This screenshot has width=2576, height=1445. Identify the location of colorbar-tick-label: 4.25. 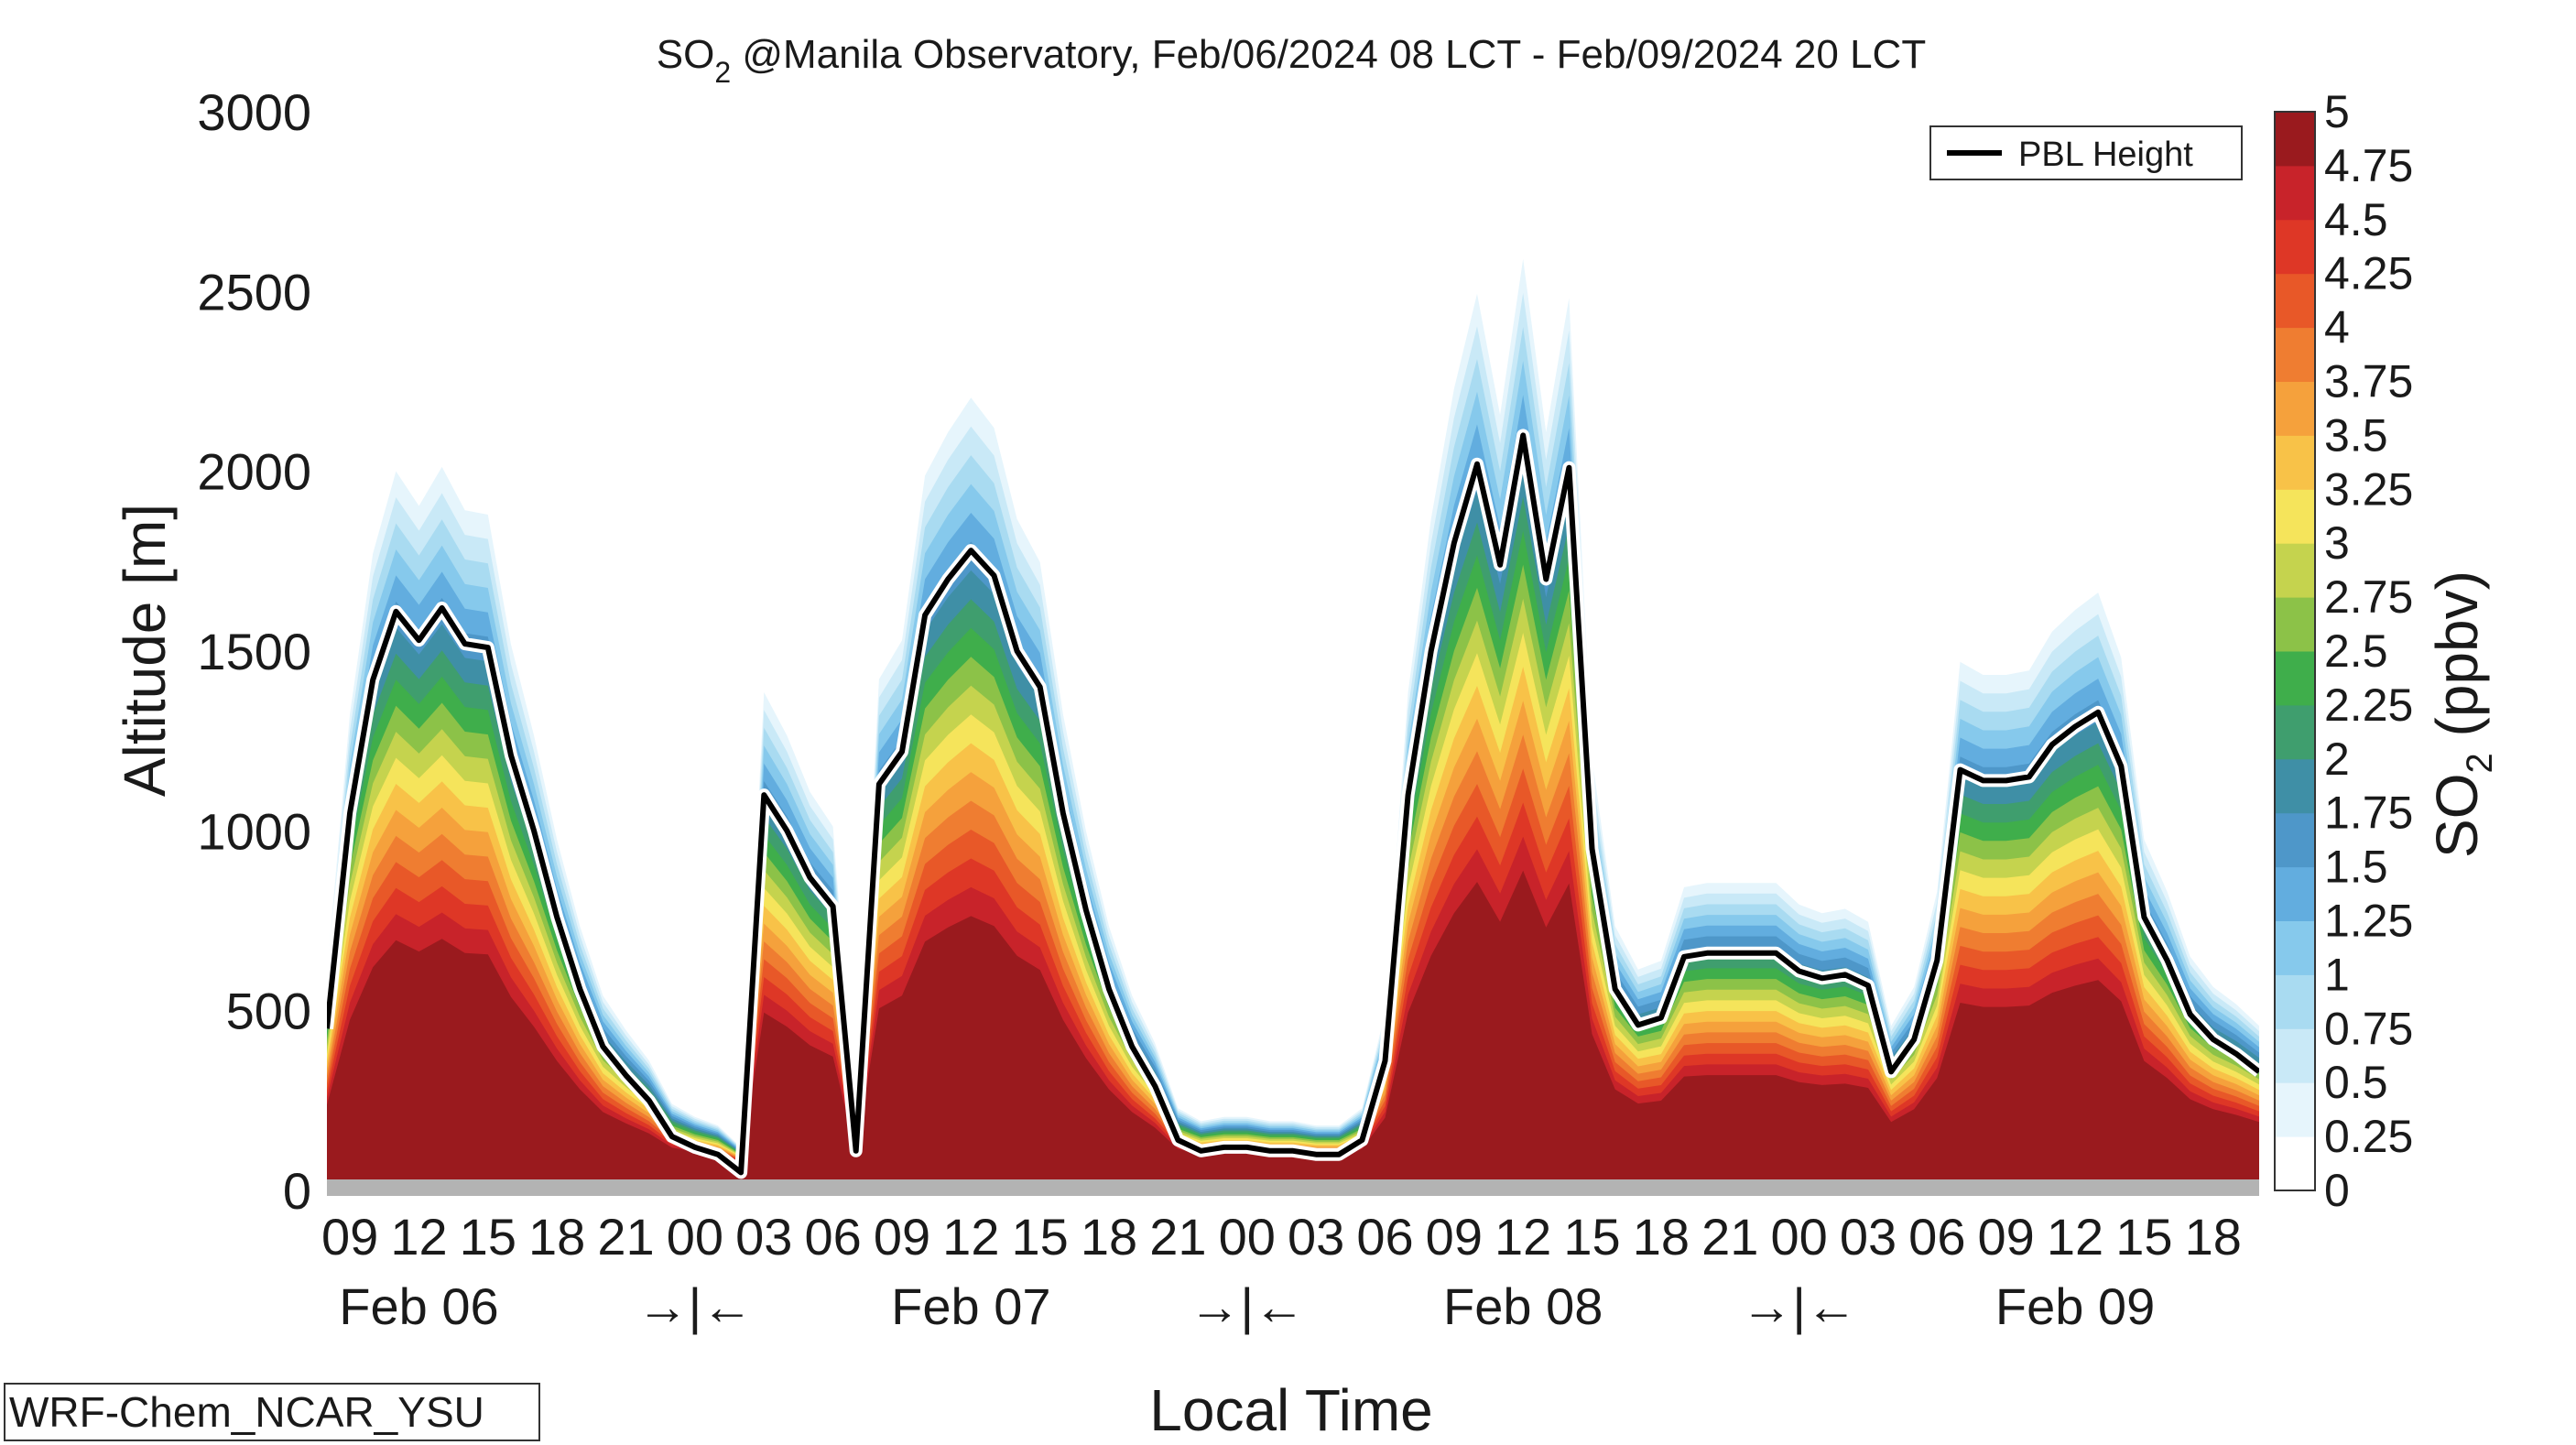
(2368, 274).